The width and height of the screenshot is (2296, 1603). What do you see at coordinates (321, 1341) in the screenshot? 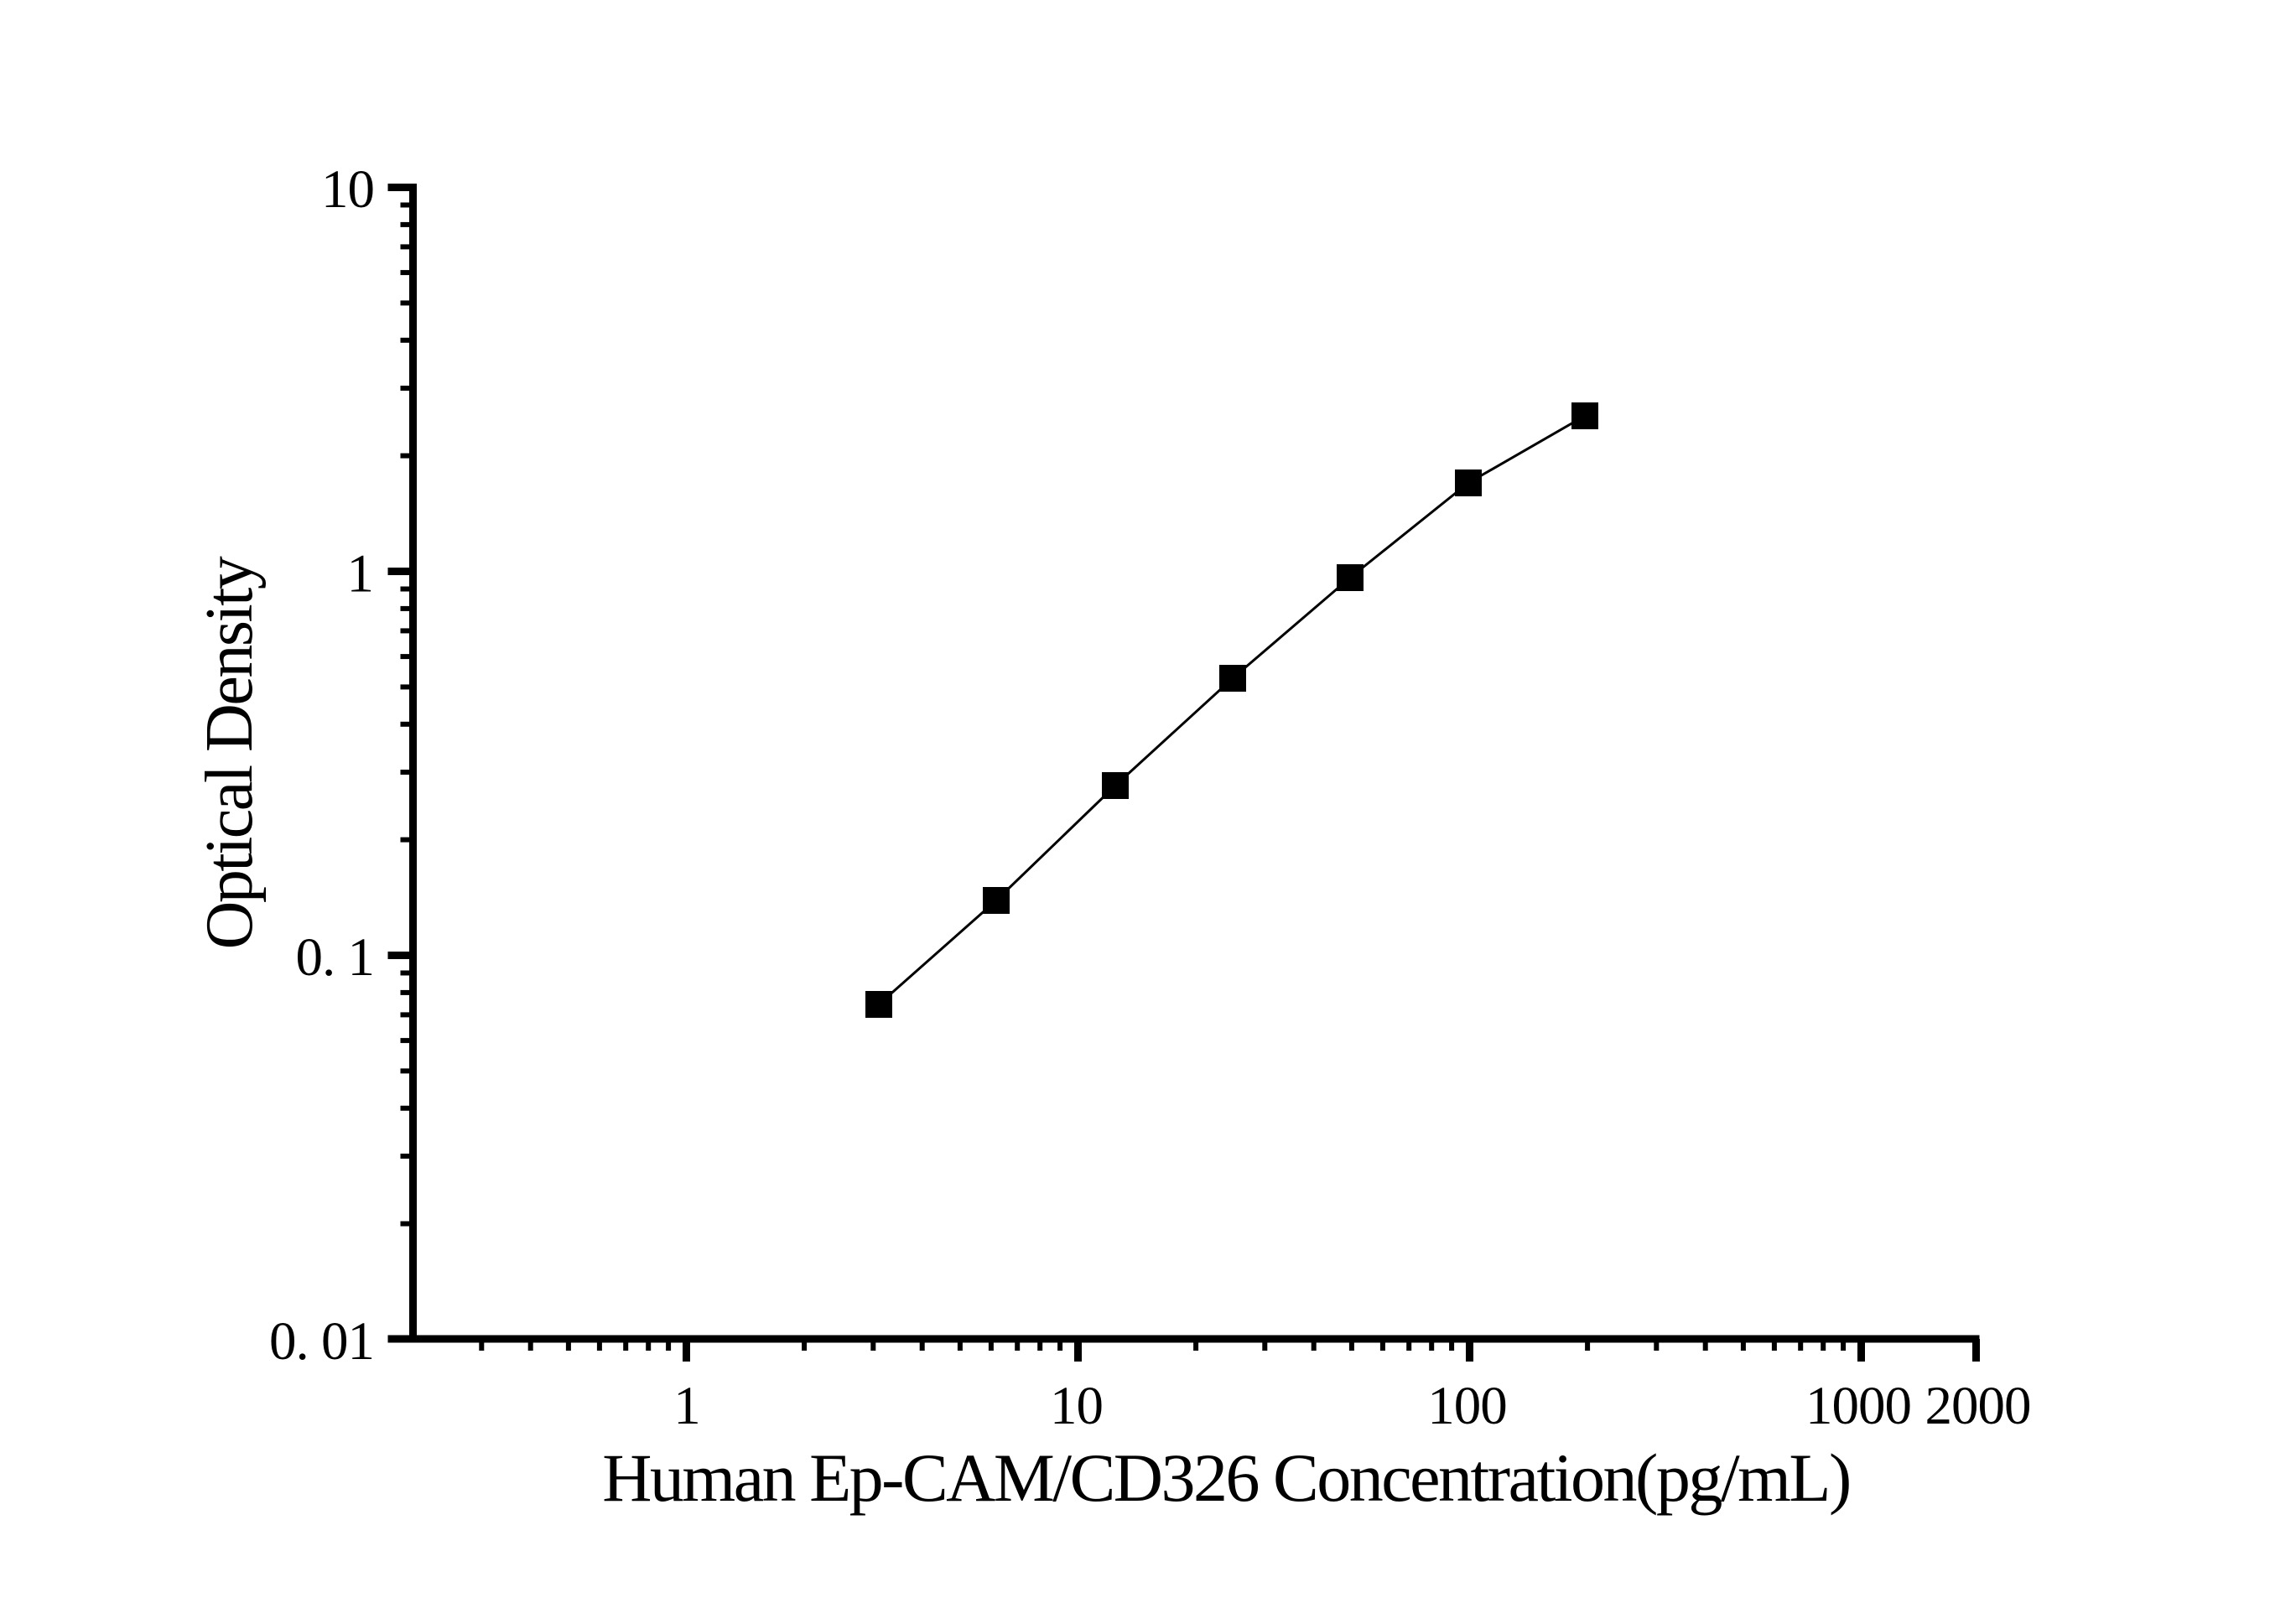
I see `svg-text: 0. 01` at bounding box center [321, 1341].